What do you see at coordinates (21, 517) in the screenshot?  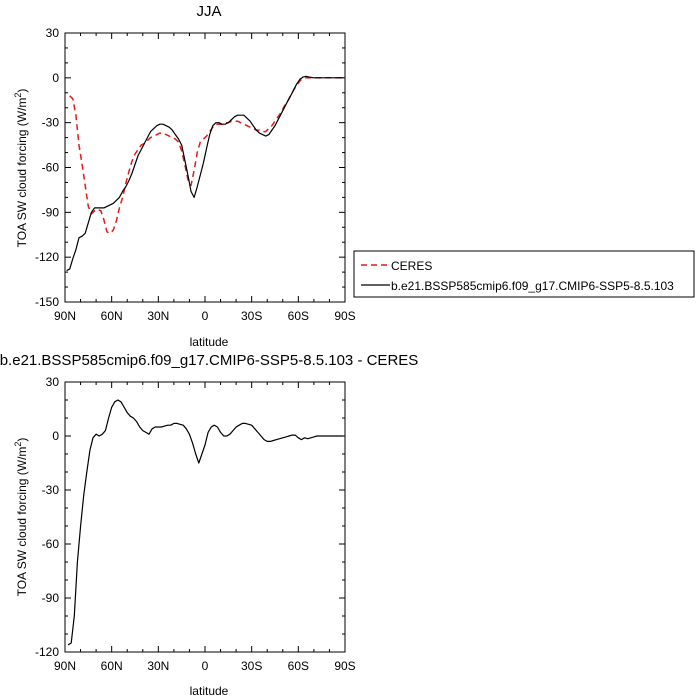 I see `bottom-panel-ylabel: TOA SW cloud forcing (W/m2)` at bounding box center [21, 517].